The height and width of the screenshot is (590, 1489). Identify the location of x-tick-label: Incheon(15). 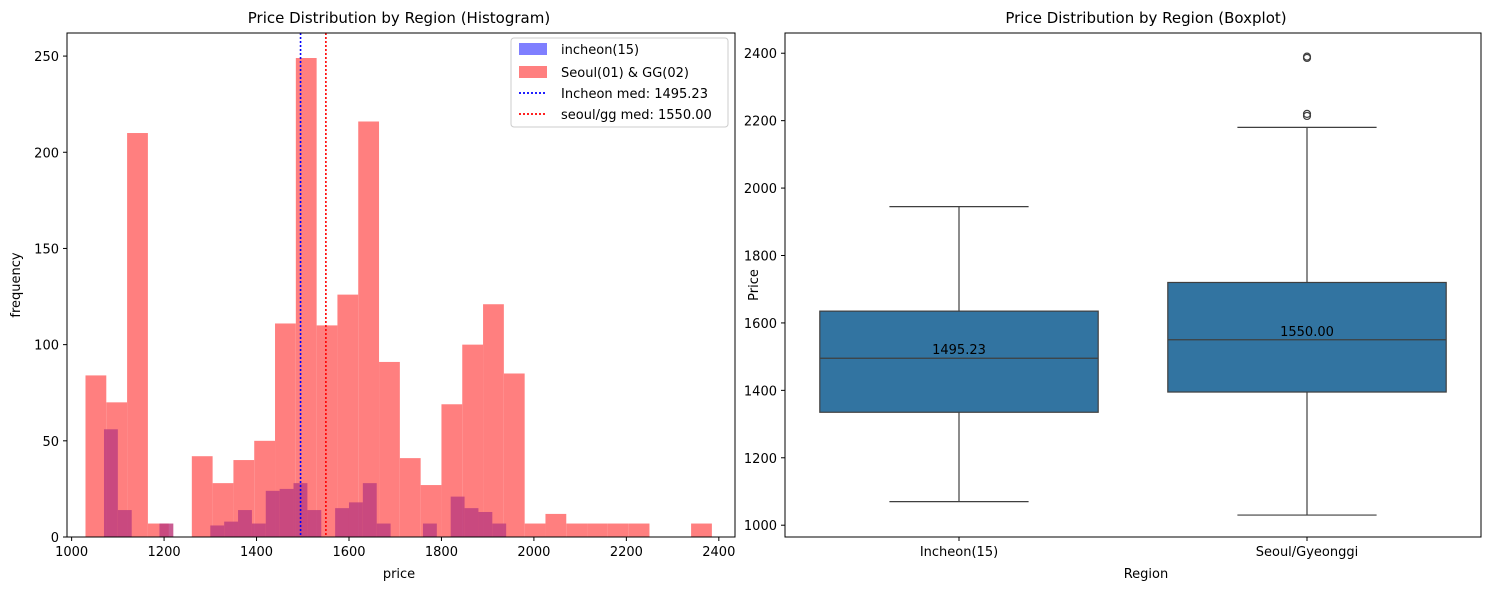
(959, 552).